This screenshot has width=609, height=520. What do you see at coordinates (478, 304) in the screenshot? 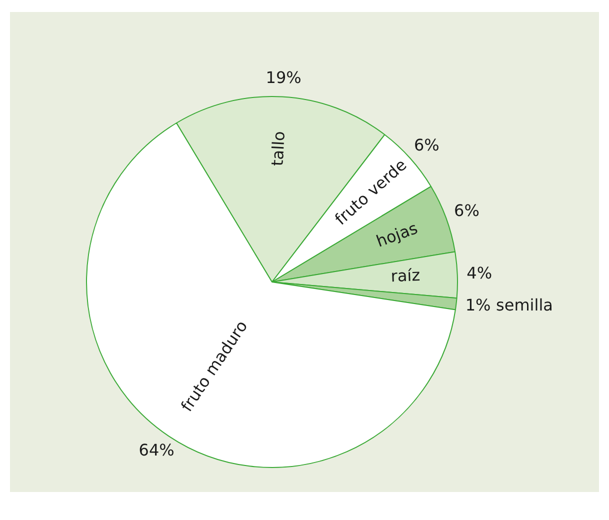
I see `data-label: 1%` at bounding box center [478, 304].